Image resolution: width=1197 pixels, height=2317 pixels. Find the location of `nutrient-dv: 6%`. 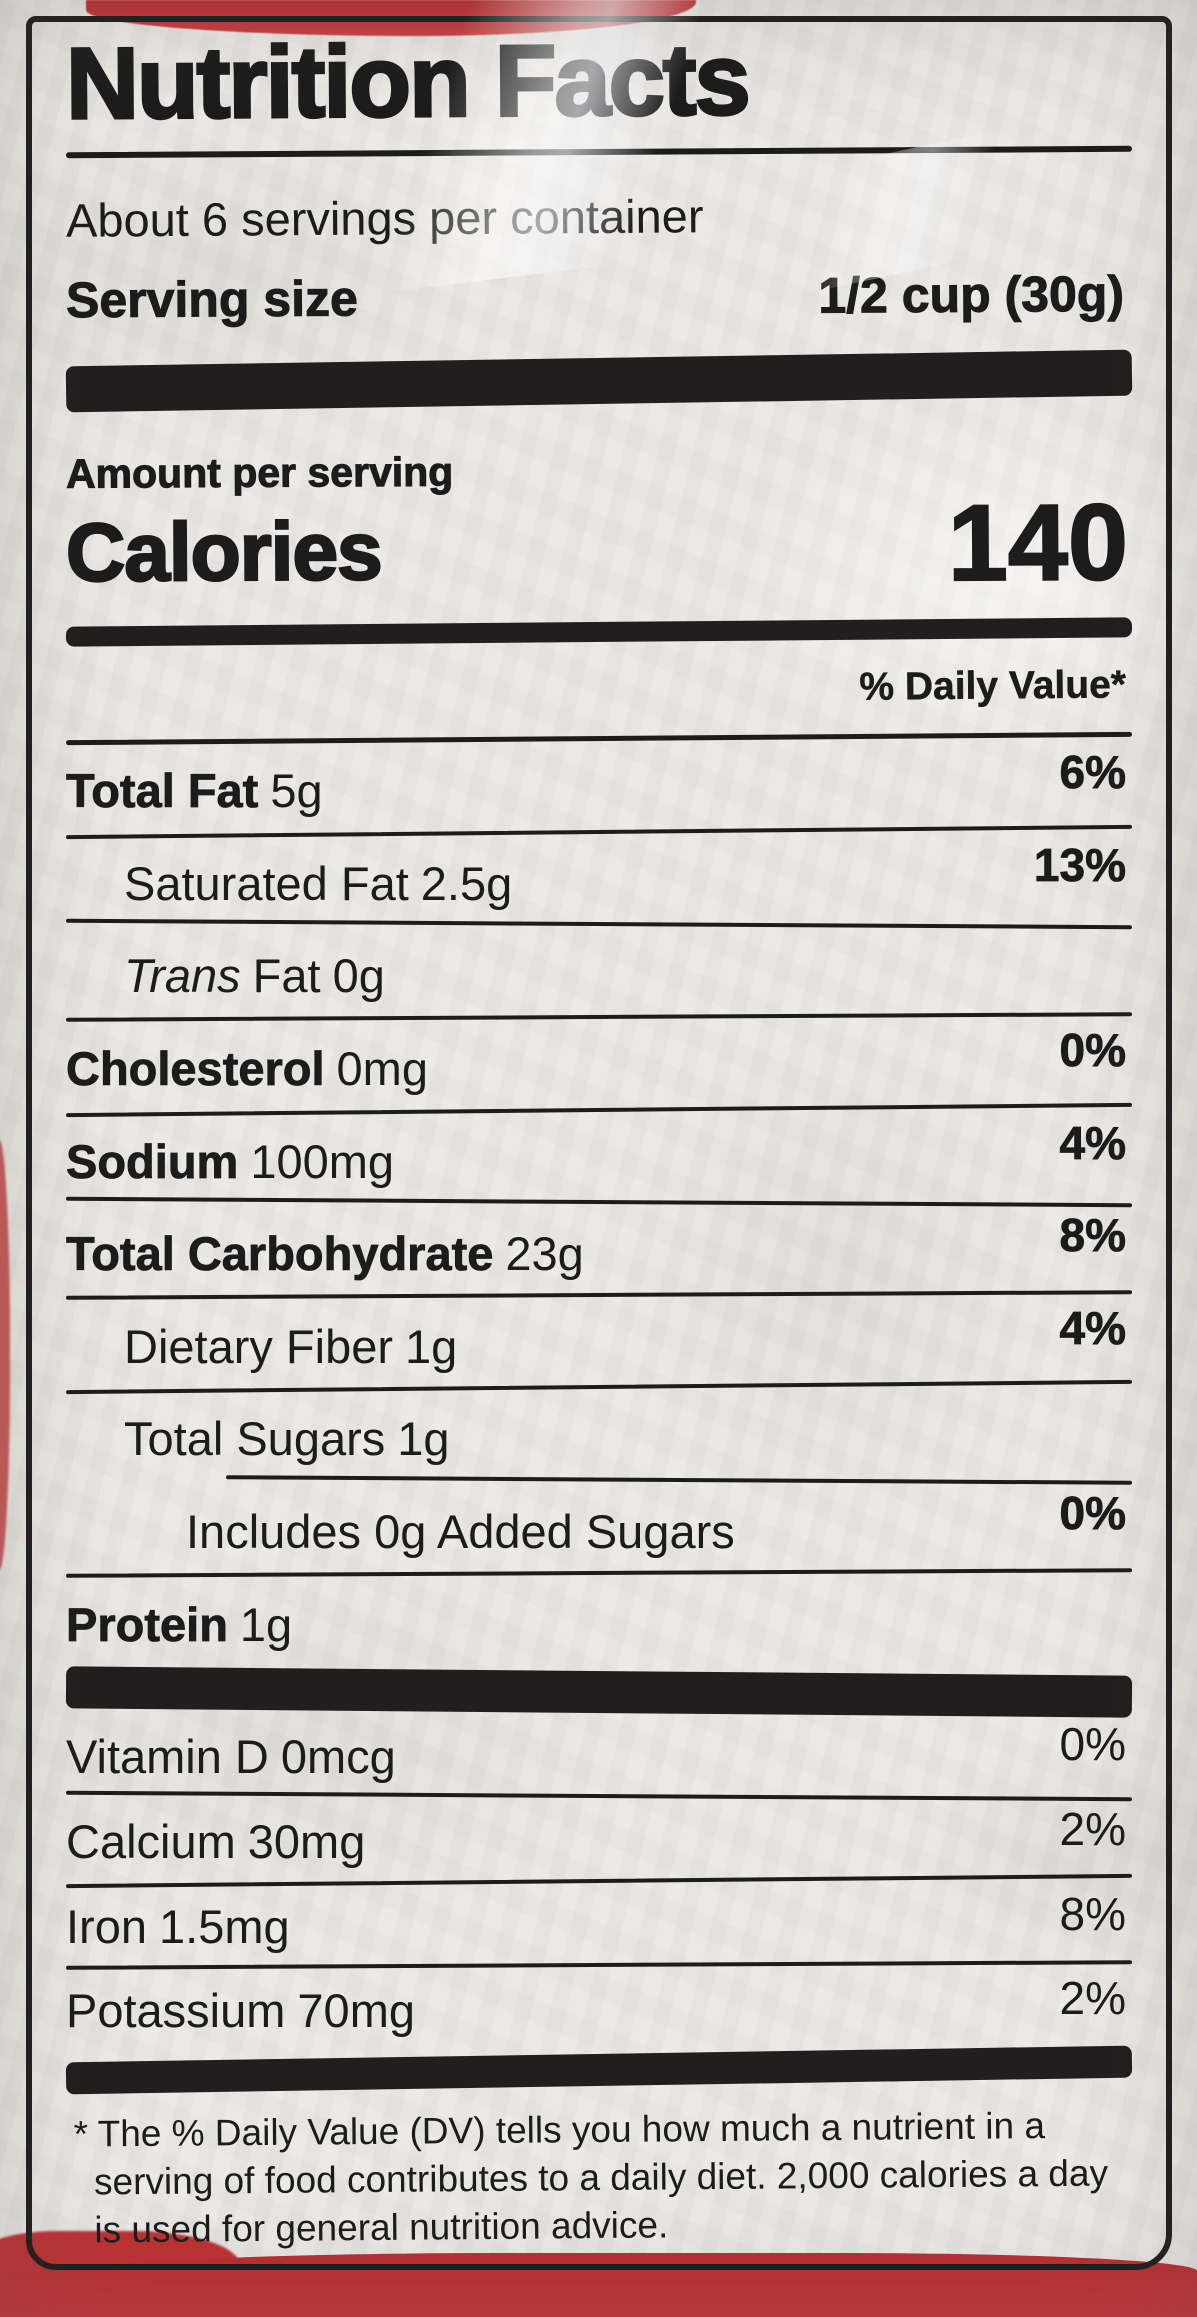

nutrient-dv: 6% is located at coordinates (1092, 772).